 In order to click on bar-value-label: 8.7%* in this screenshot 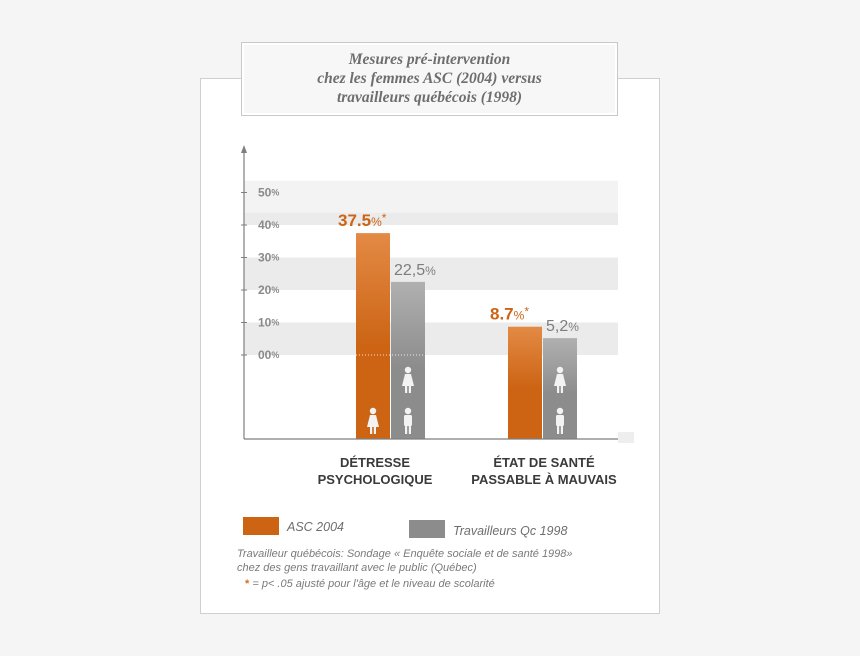, I will do `click(509, 314)`.